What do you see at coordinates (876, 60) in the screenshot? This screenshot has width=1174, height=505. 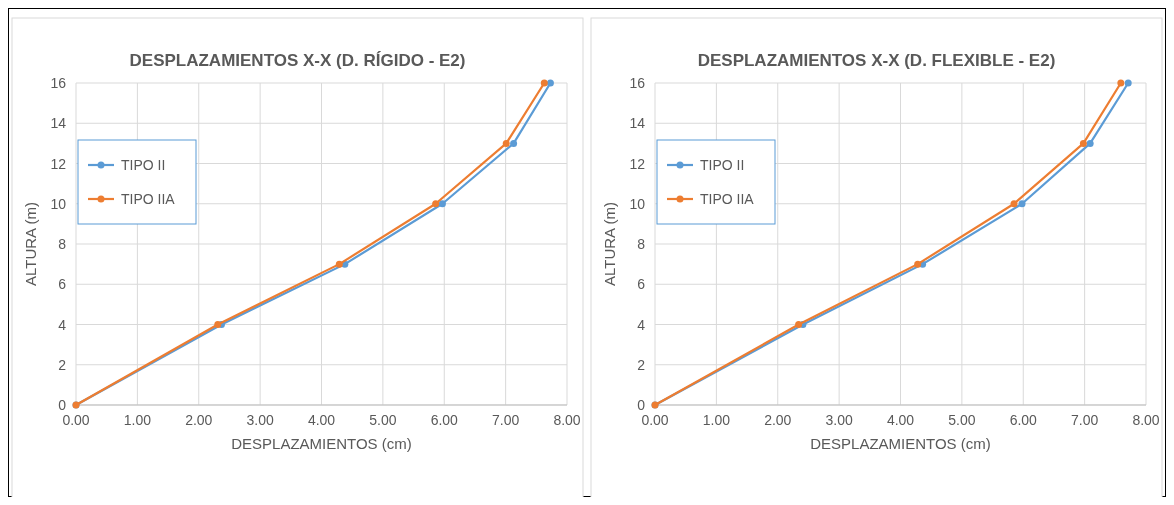 I see `chart-title: DESPLAZAMIENTOS X-X (D. FLEXIBLE - E2)` at bounding box center [876, 60].